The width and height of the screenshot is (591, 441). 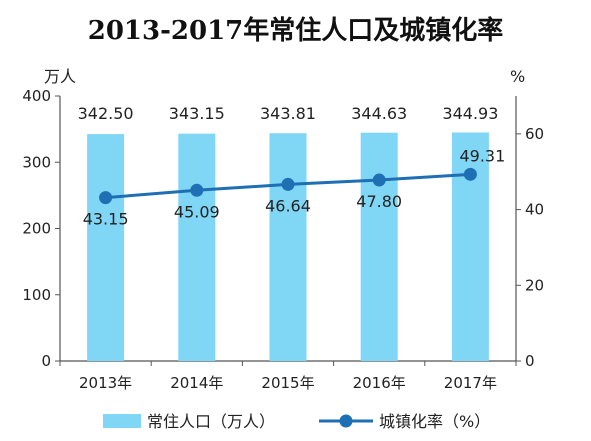 I want to click on line-series: 43.15 45.09 46.64 47.80 49.31, so click(x=294, y=187).